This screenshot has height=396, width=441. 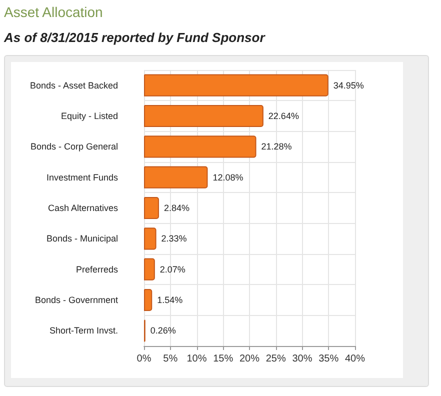 I want to click on x-tick-label: 0%, so click(x=144, y=359).